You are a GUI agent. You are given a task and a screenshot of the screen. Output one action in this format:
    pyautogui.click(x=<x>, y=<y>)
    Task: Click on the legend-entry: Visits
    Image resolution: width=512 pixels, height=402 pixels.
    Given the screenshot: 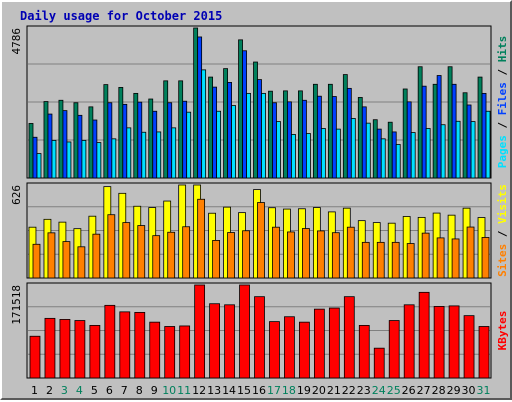 What is the action you would take?
    pyautogui.click(x=502, y=204)
    